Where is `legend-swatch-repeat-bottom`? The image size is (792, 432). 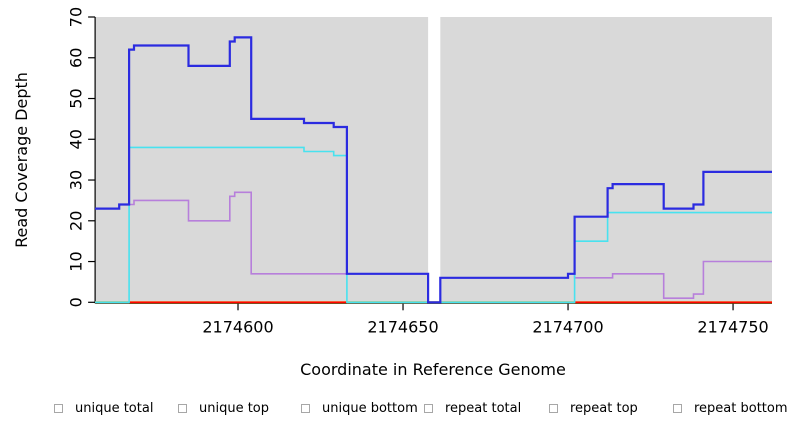
legend-swatch-repeat-bottom is located at coordinates (677, 408).